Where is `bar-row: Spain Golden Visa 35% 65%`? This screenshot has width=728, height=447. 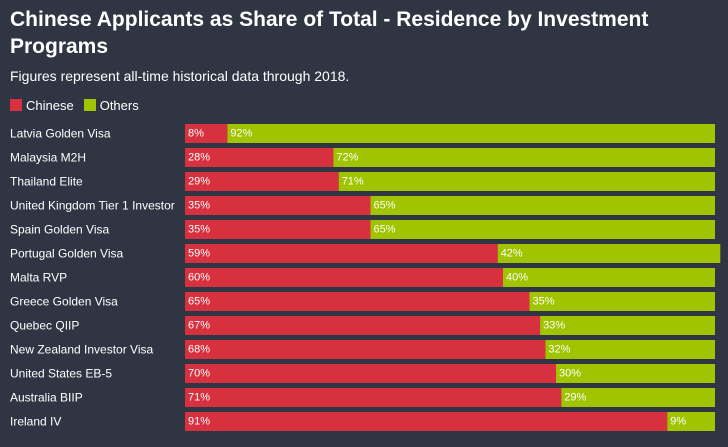 bar-row: Spain Golden Visa 35% 65% is located at coordinates (362, 229).